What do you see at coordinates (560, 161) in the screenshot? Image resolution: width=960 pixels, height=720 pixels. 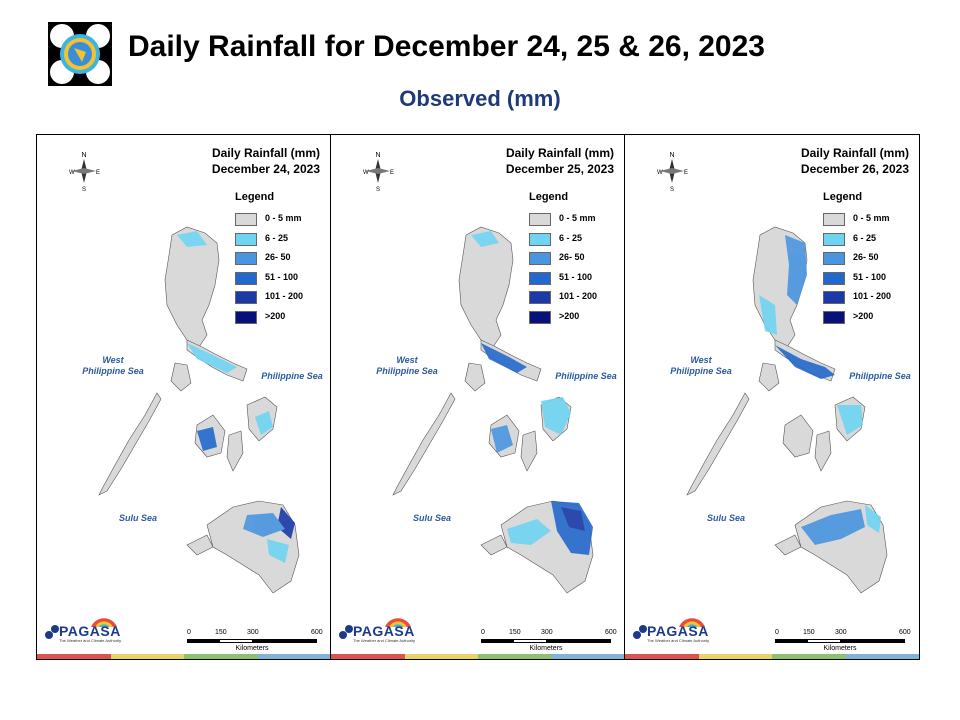 I see `panel-header: Daily Rainfall (mm) December 25, 2023` at bounding box center [560, 161].